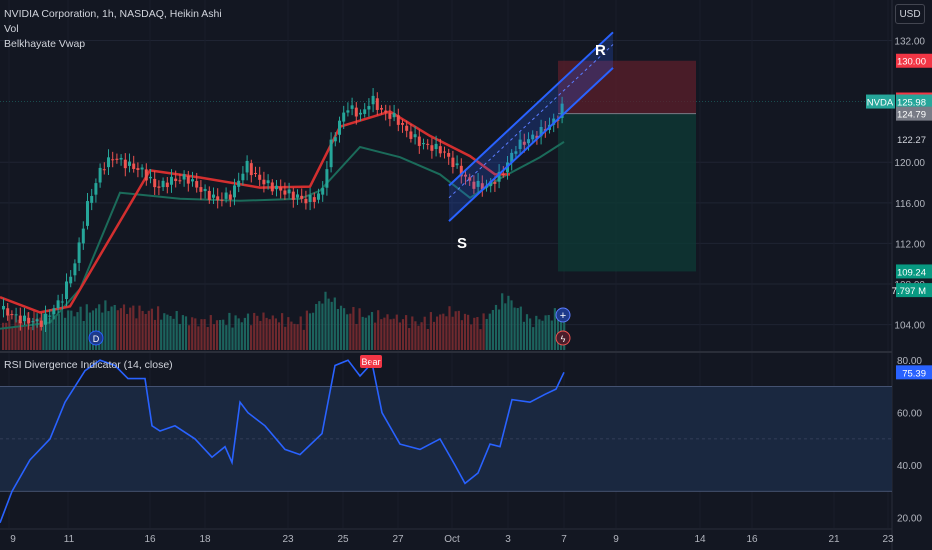  Describe the element at coordinates (914, 113) in the screenshot. I see `price-badge-bg` at that location.